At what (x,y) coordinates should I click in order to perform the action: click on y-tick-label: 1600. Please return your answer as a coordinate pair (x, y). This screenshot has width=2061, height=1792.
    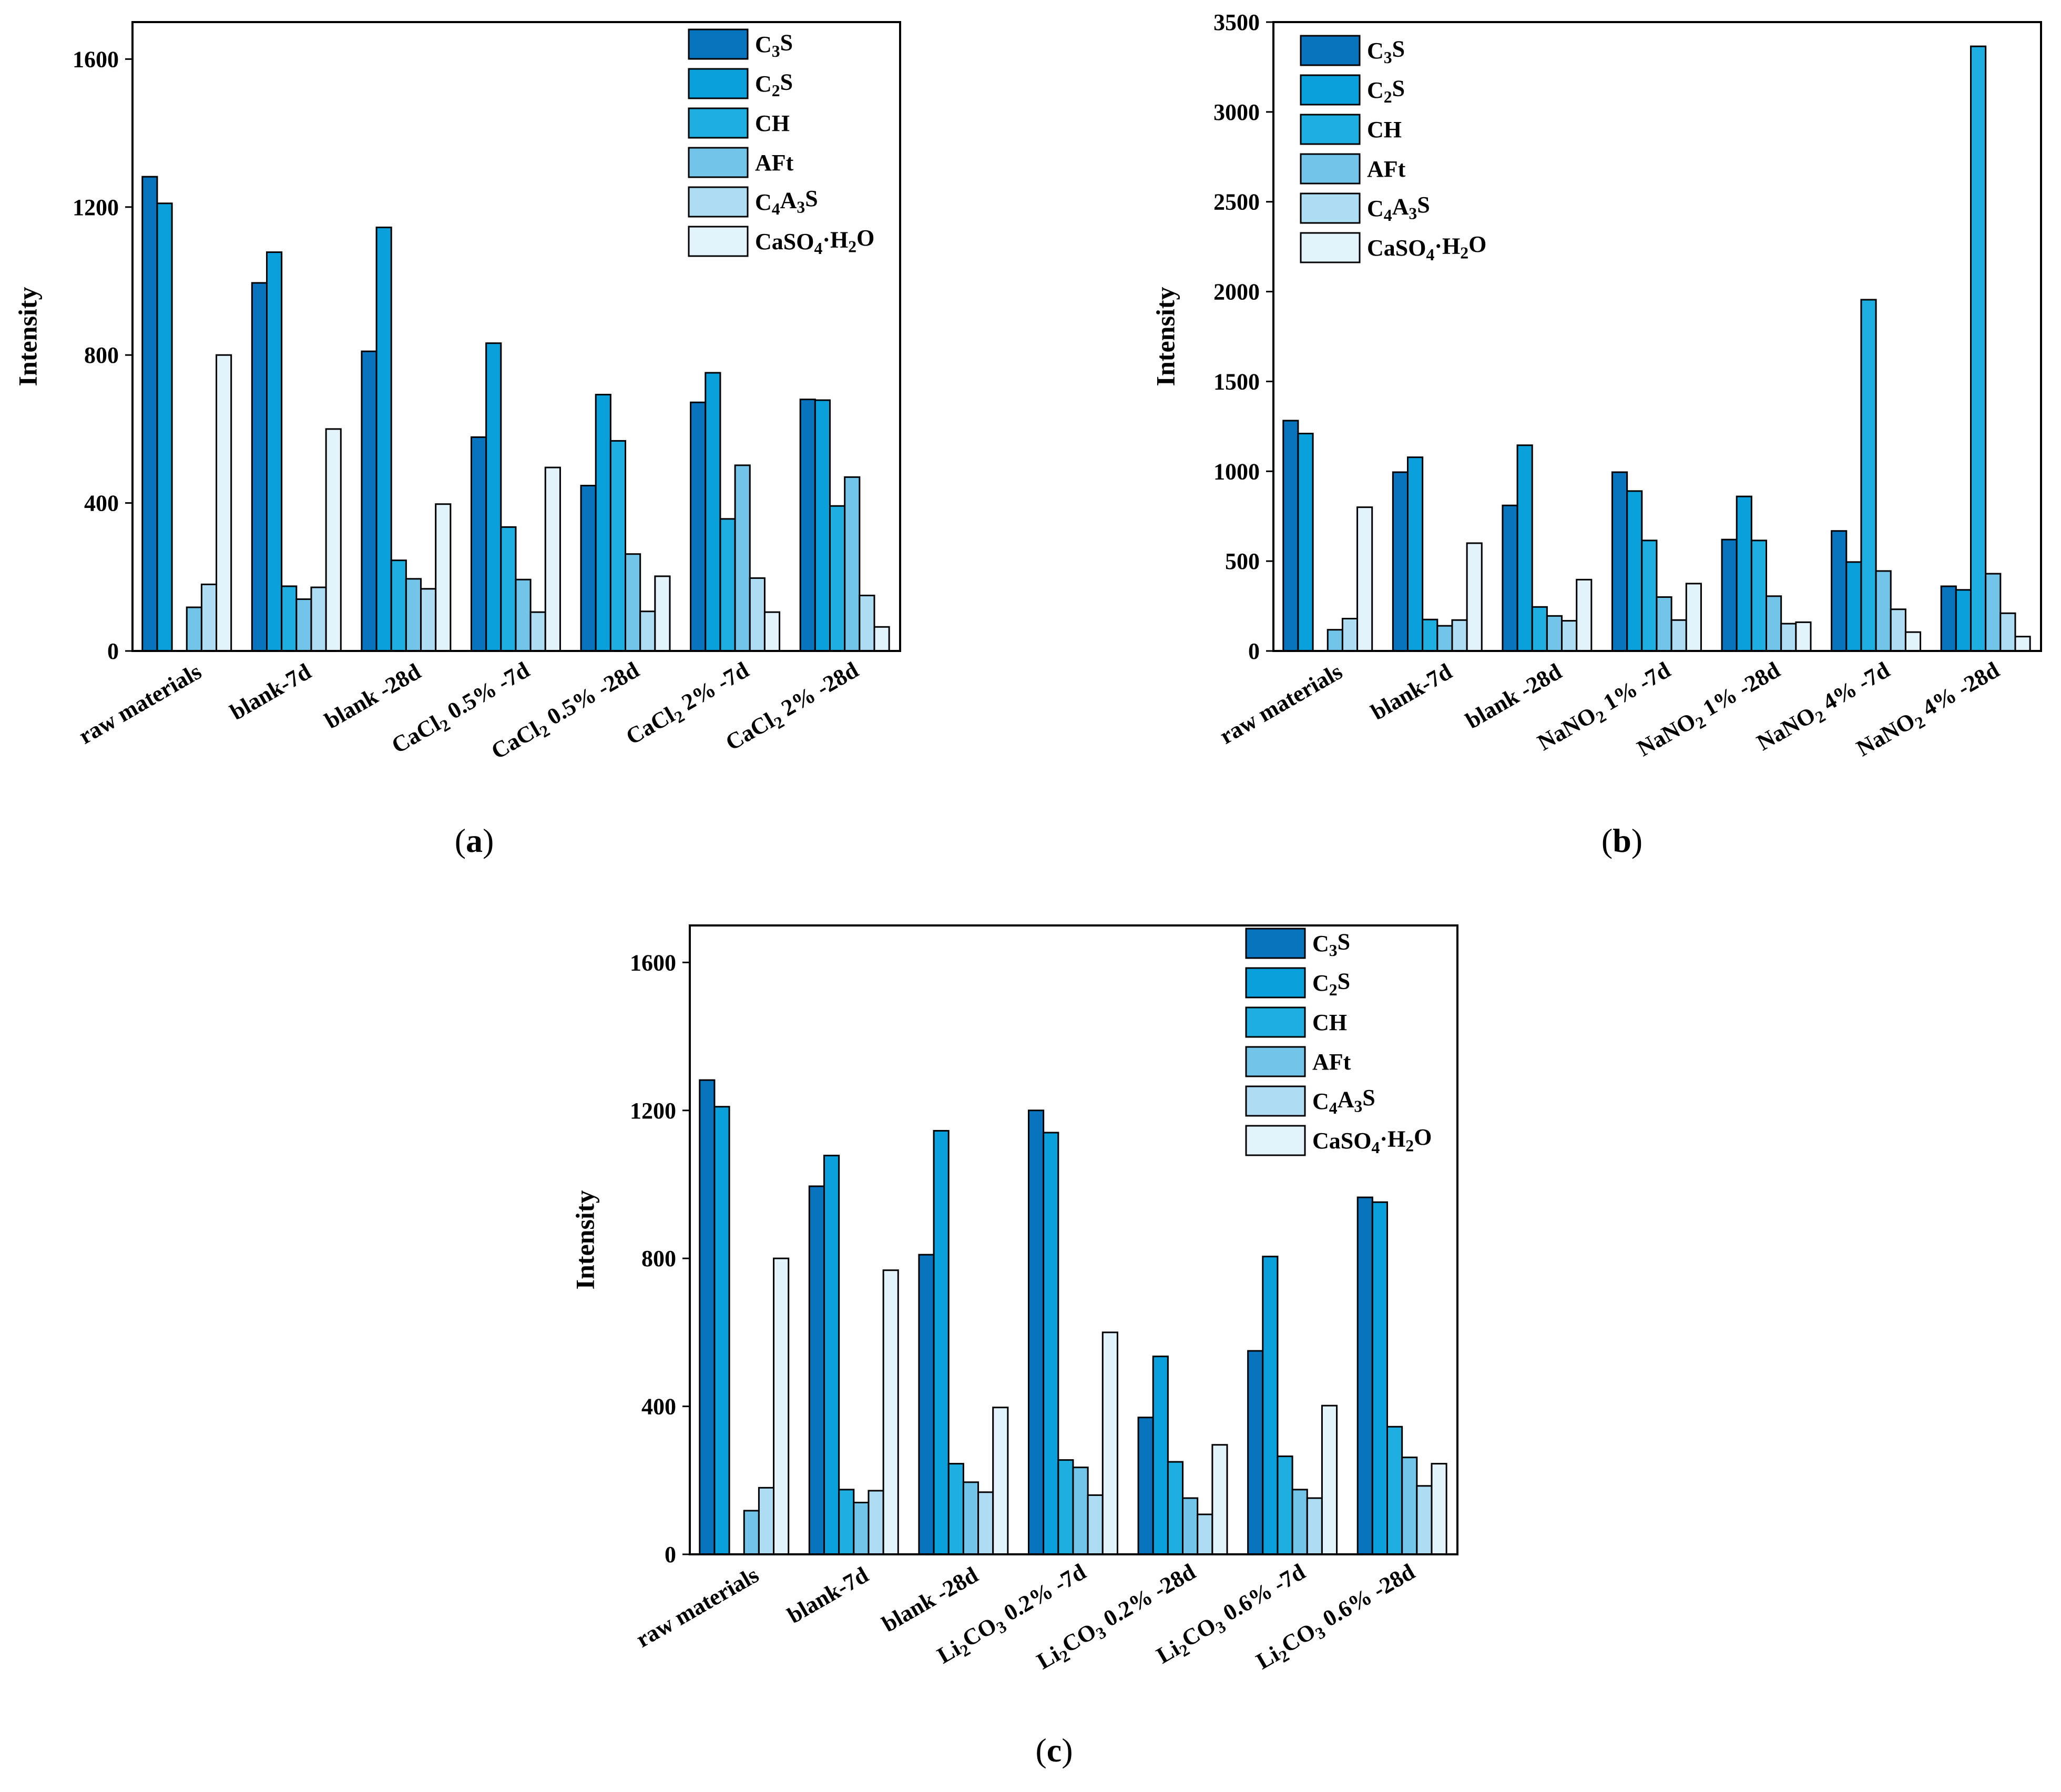
    Looking at the image, I should click on (653, 963).